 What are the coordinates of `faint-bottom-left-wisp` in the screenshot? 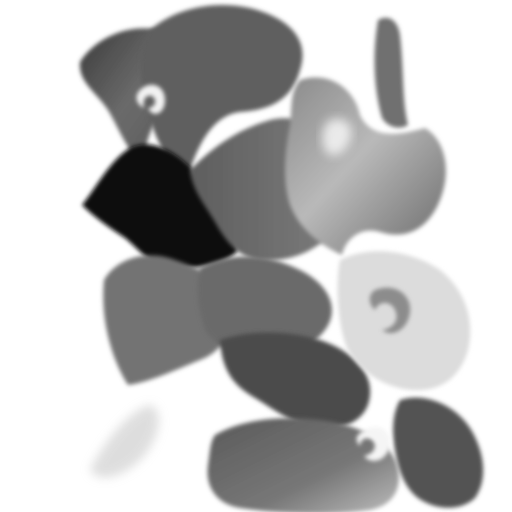 It's located at (124, 441).